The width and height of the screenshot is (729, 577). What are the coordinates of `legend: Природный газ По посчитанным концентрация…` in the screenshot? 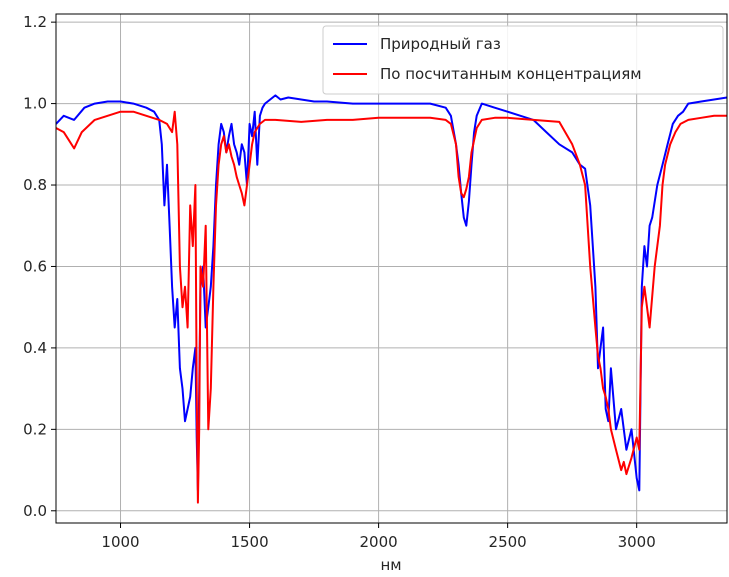 It's located at (523, 60).